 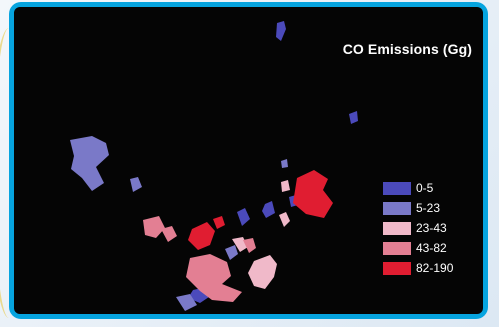 I want to click on legend-label: 23-43, so click(x=431, y=228).